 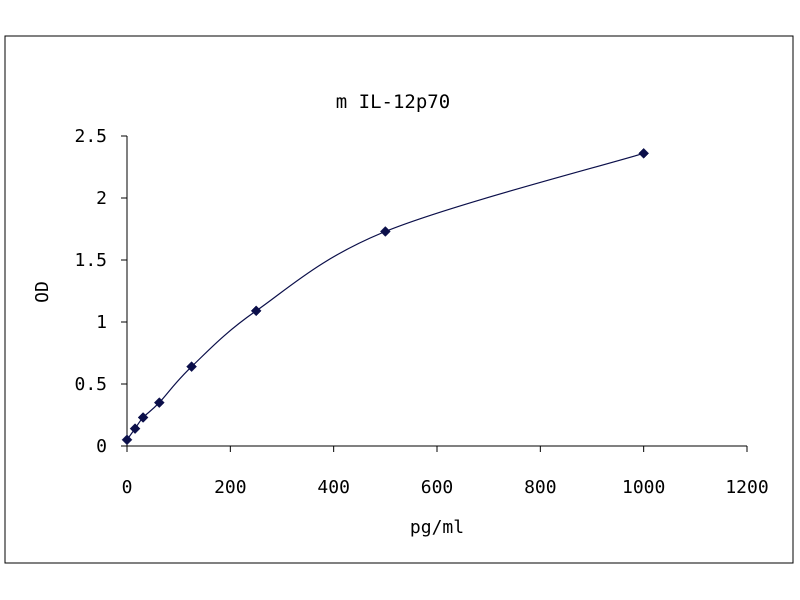 I want to click on y-tick-label: 0, so click(x=101, y=446).